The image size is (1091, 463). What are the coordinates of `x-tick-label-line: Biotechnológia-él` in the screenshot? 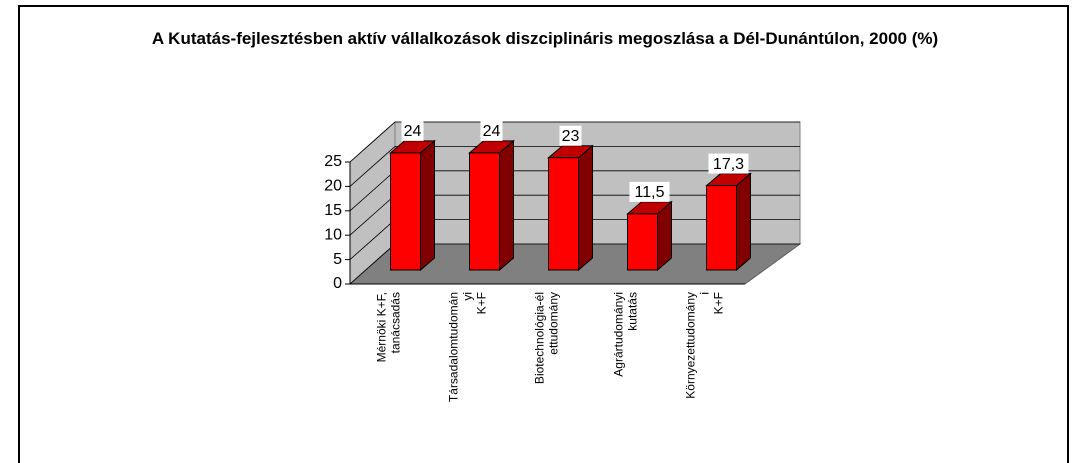 It's located at (540, 338).